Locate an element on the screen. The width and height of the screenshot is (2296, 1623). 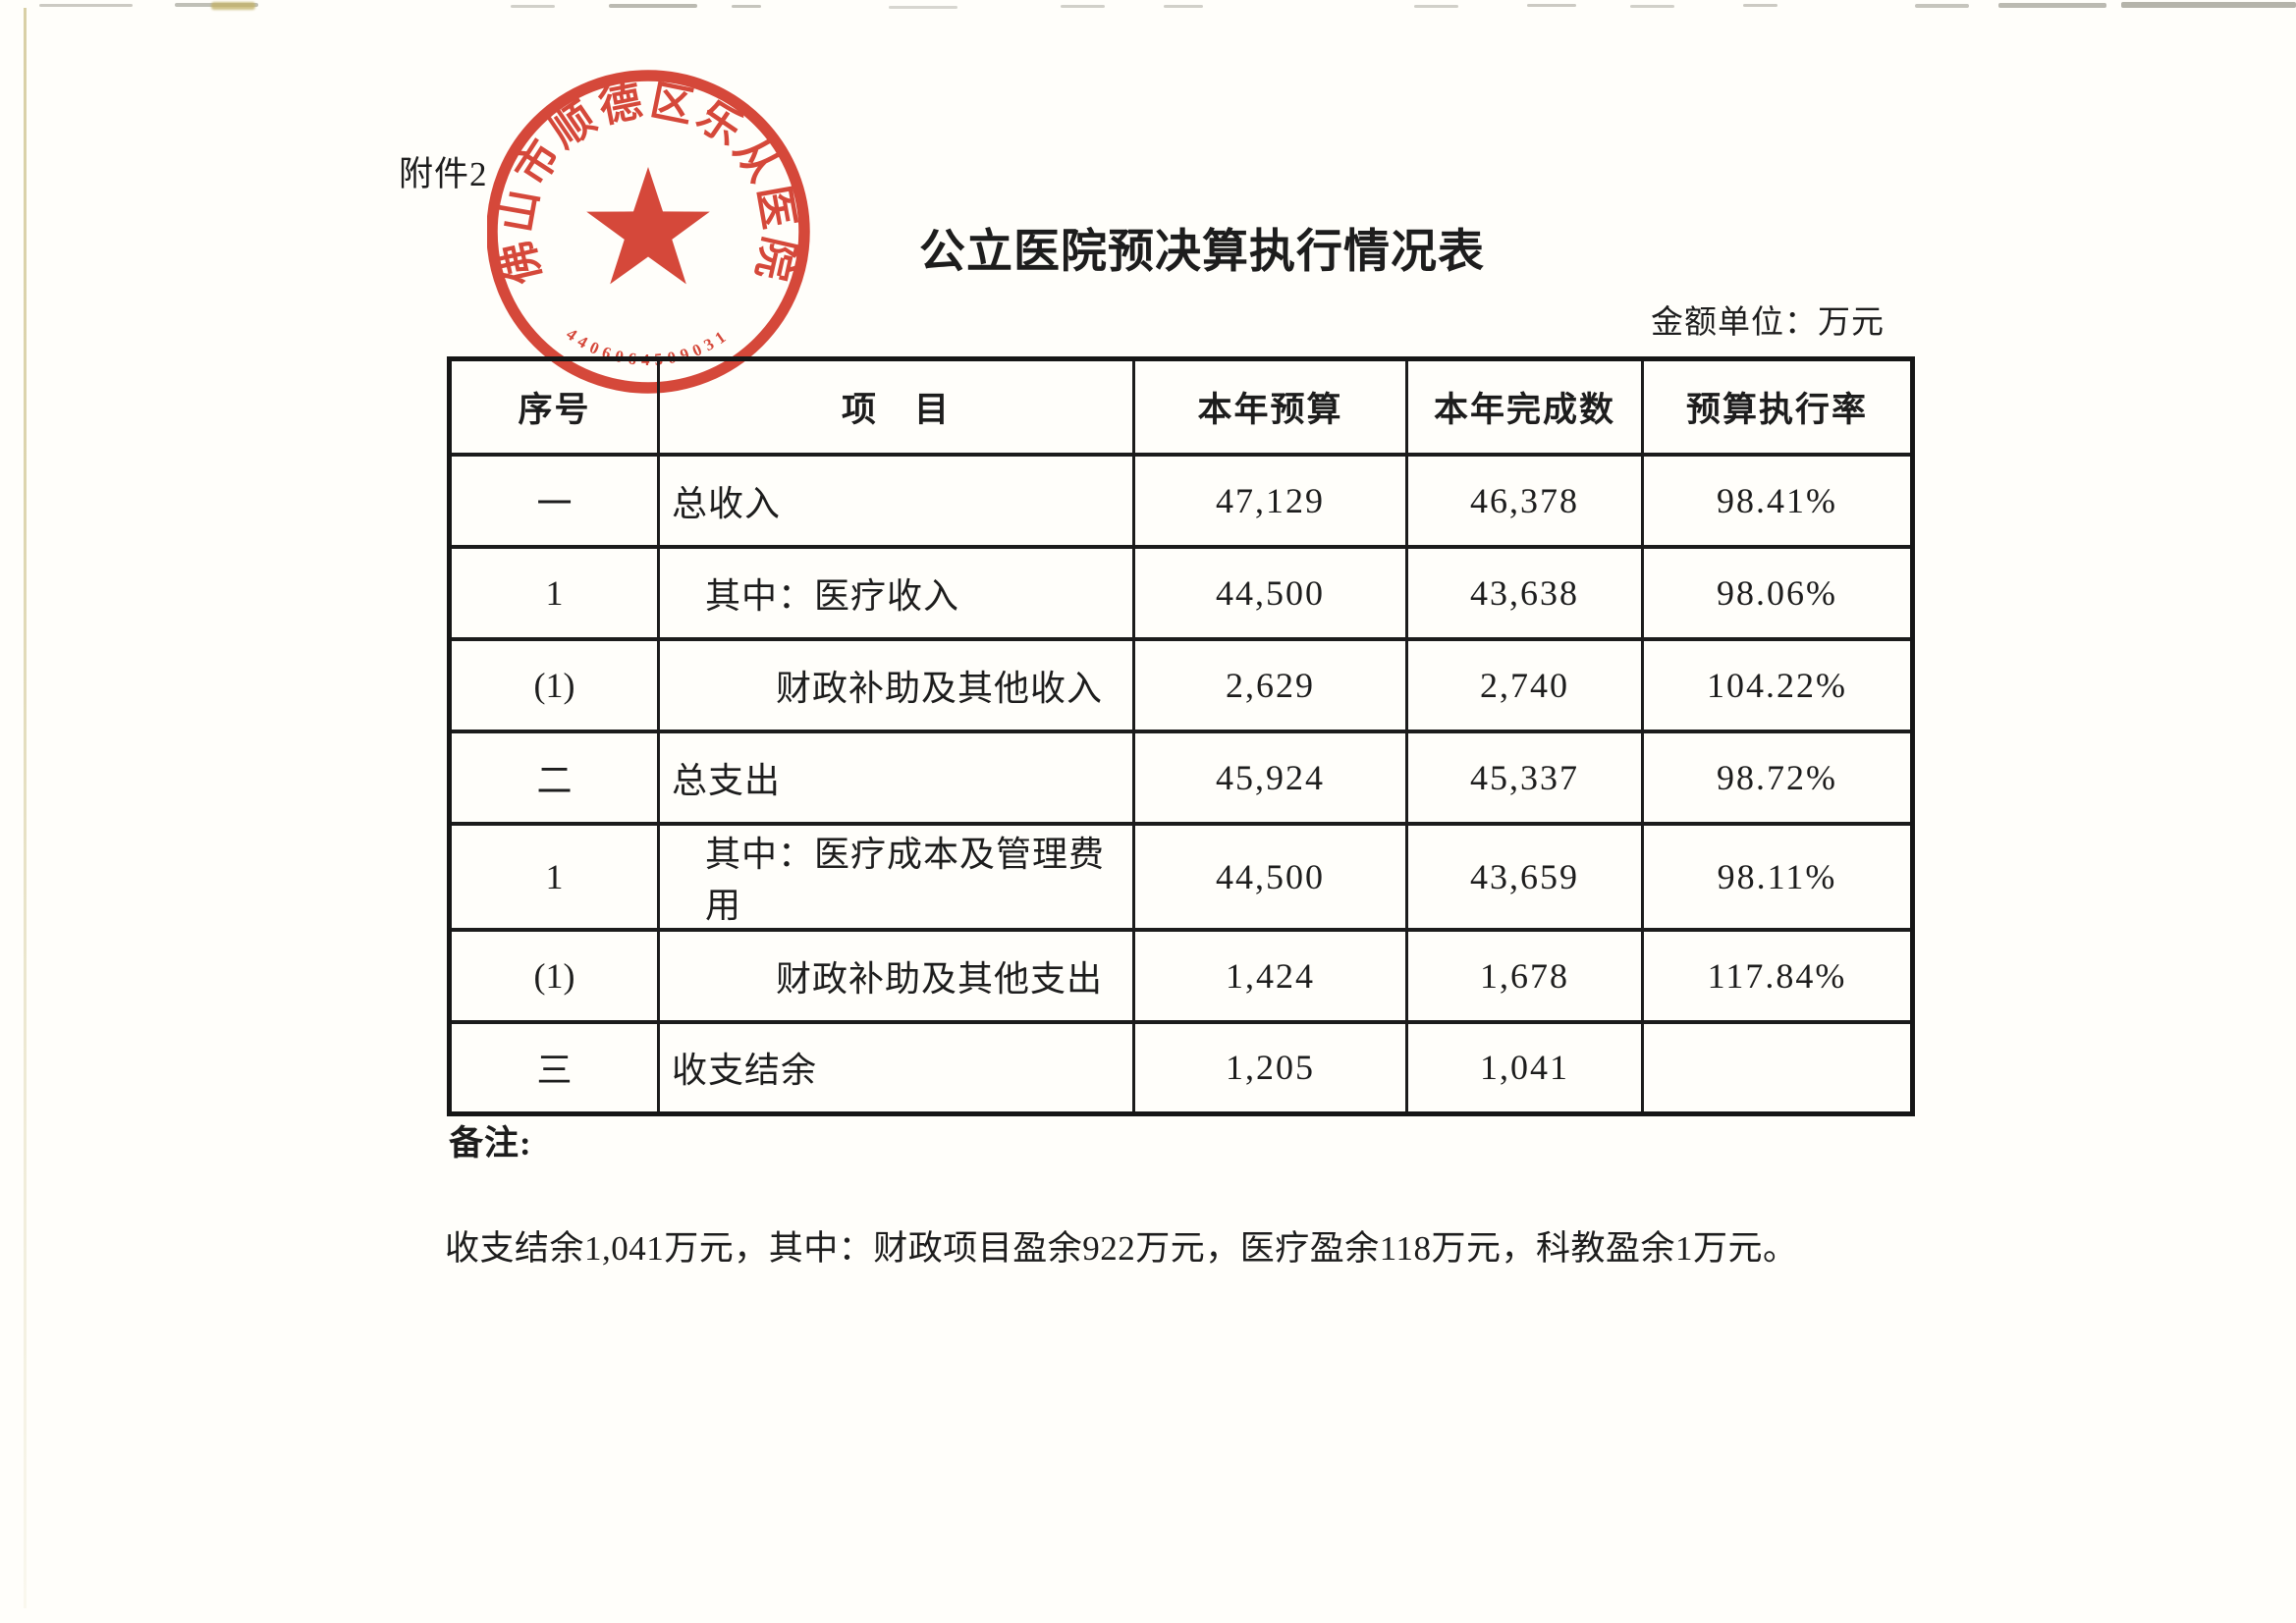
remark-label: 备注: is located at coordinates (490, 1143).